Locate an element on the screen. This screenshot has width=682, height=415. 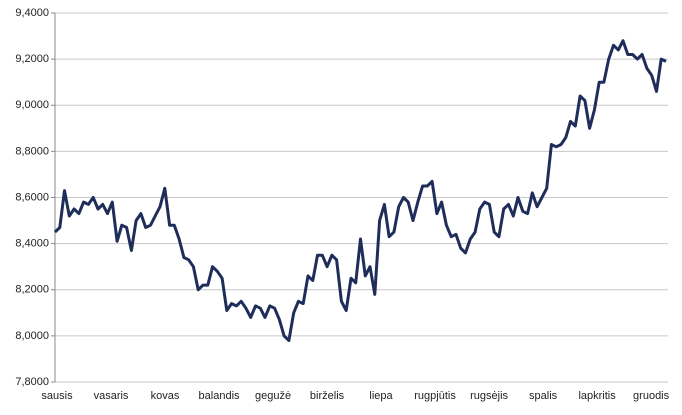
x-tick-label: birželis is located at coordinates (327, 396).